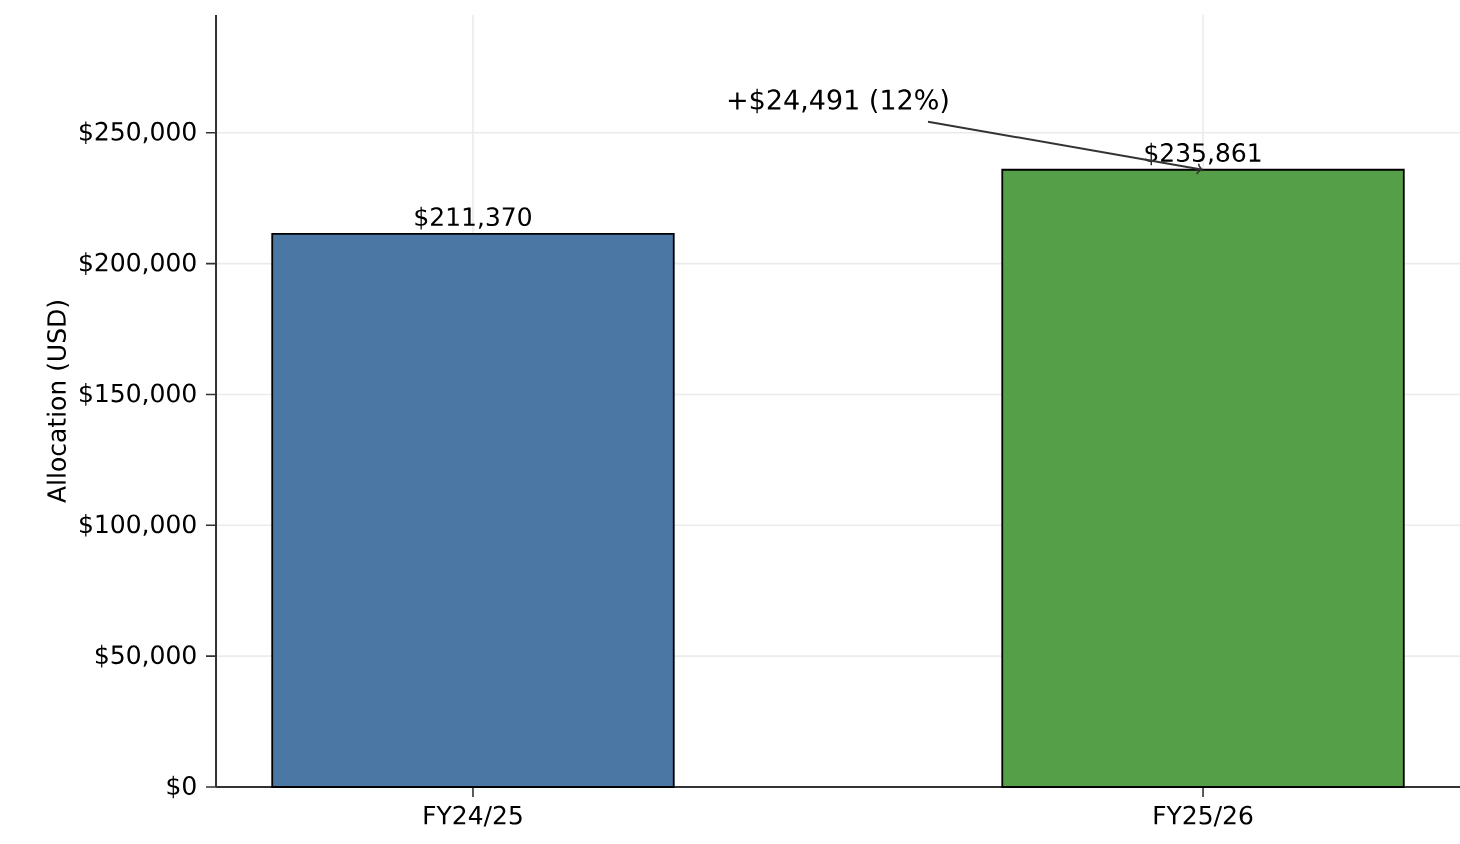  I want to click on x-tick-label: FY25/26, so click(1203, 816).